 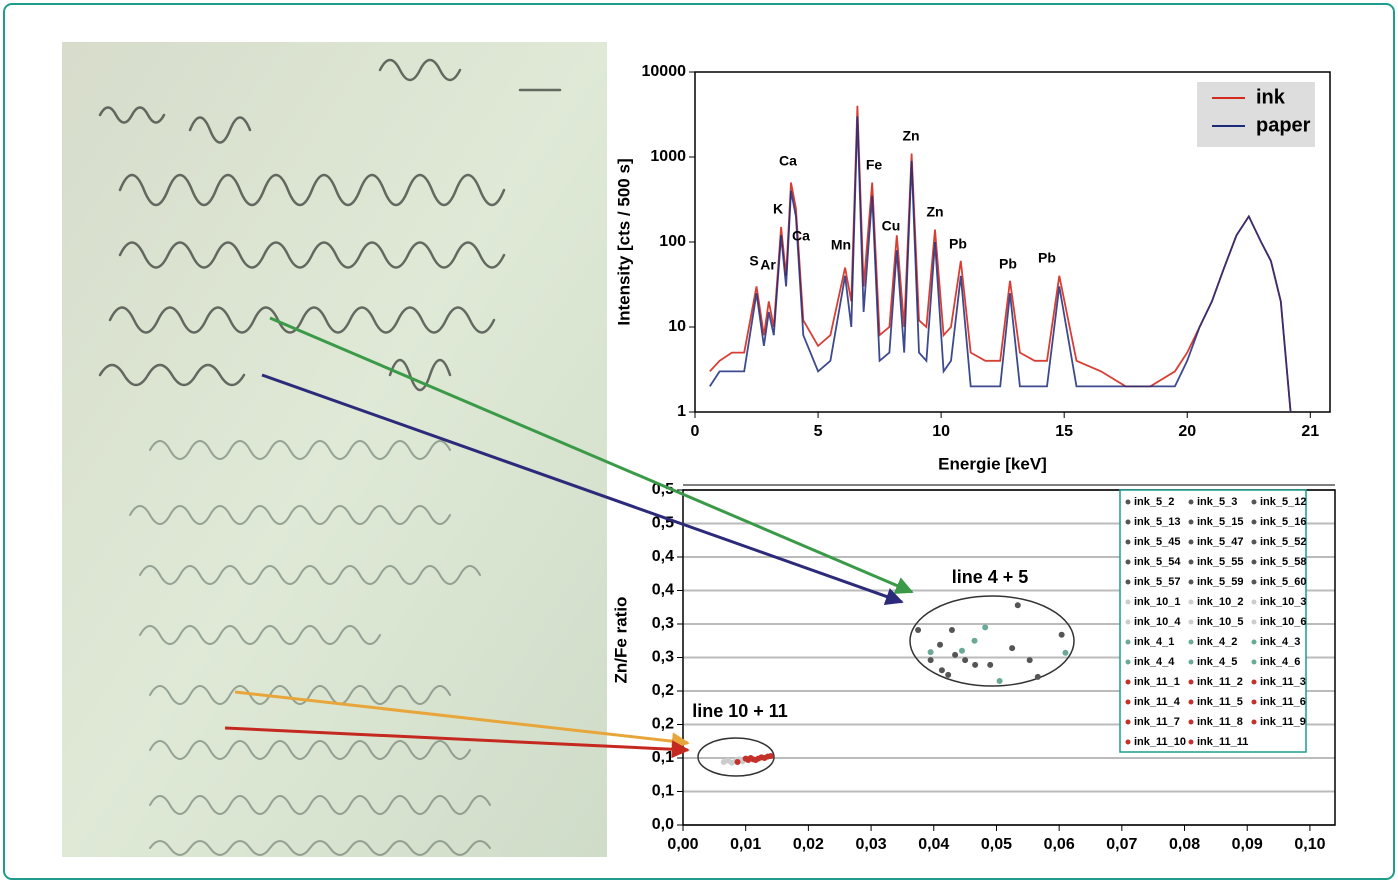 What do you see at coordinates (778, 209) in the screenshot?
I see `peak-label: K` at bounding box center [778, 209].